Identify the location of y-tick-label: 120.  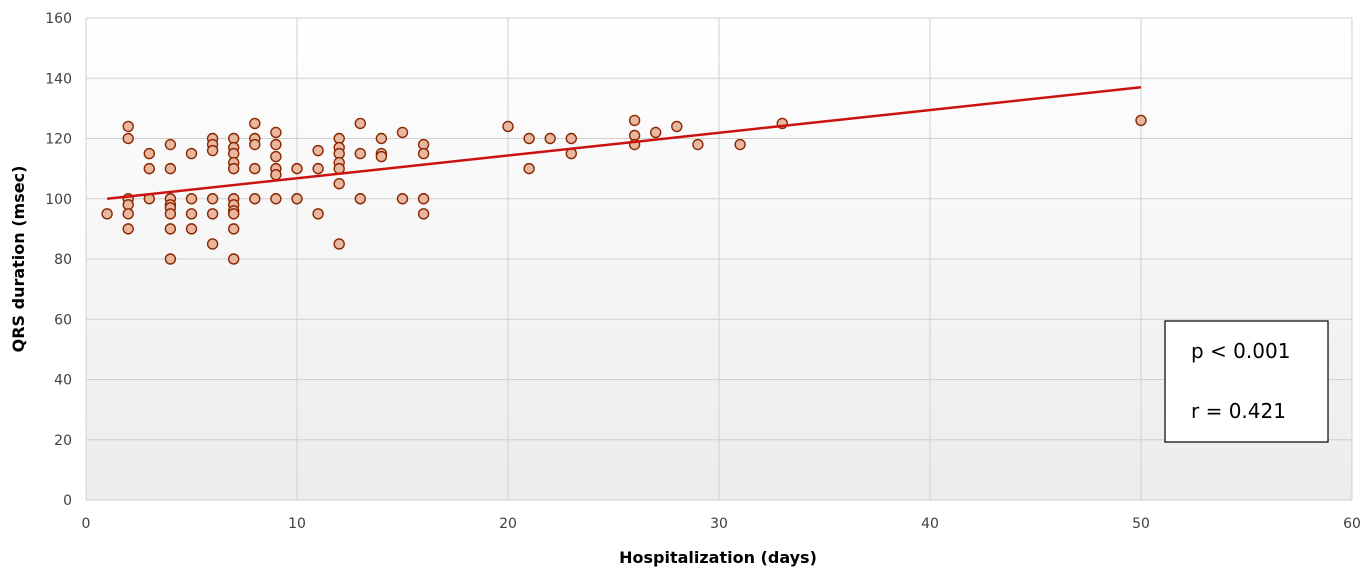
(58, 140).